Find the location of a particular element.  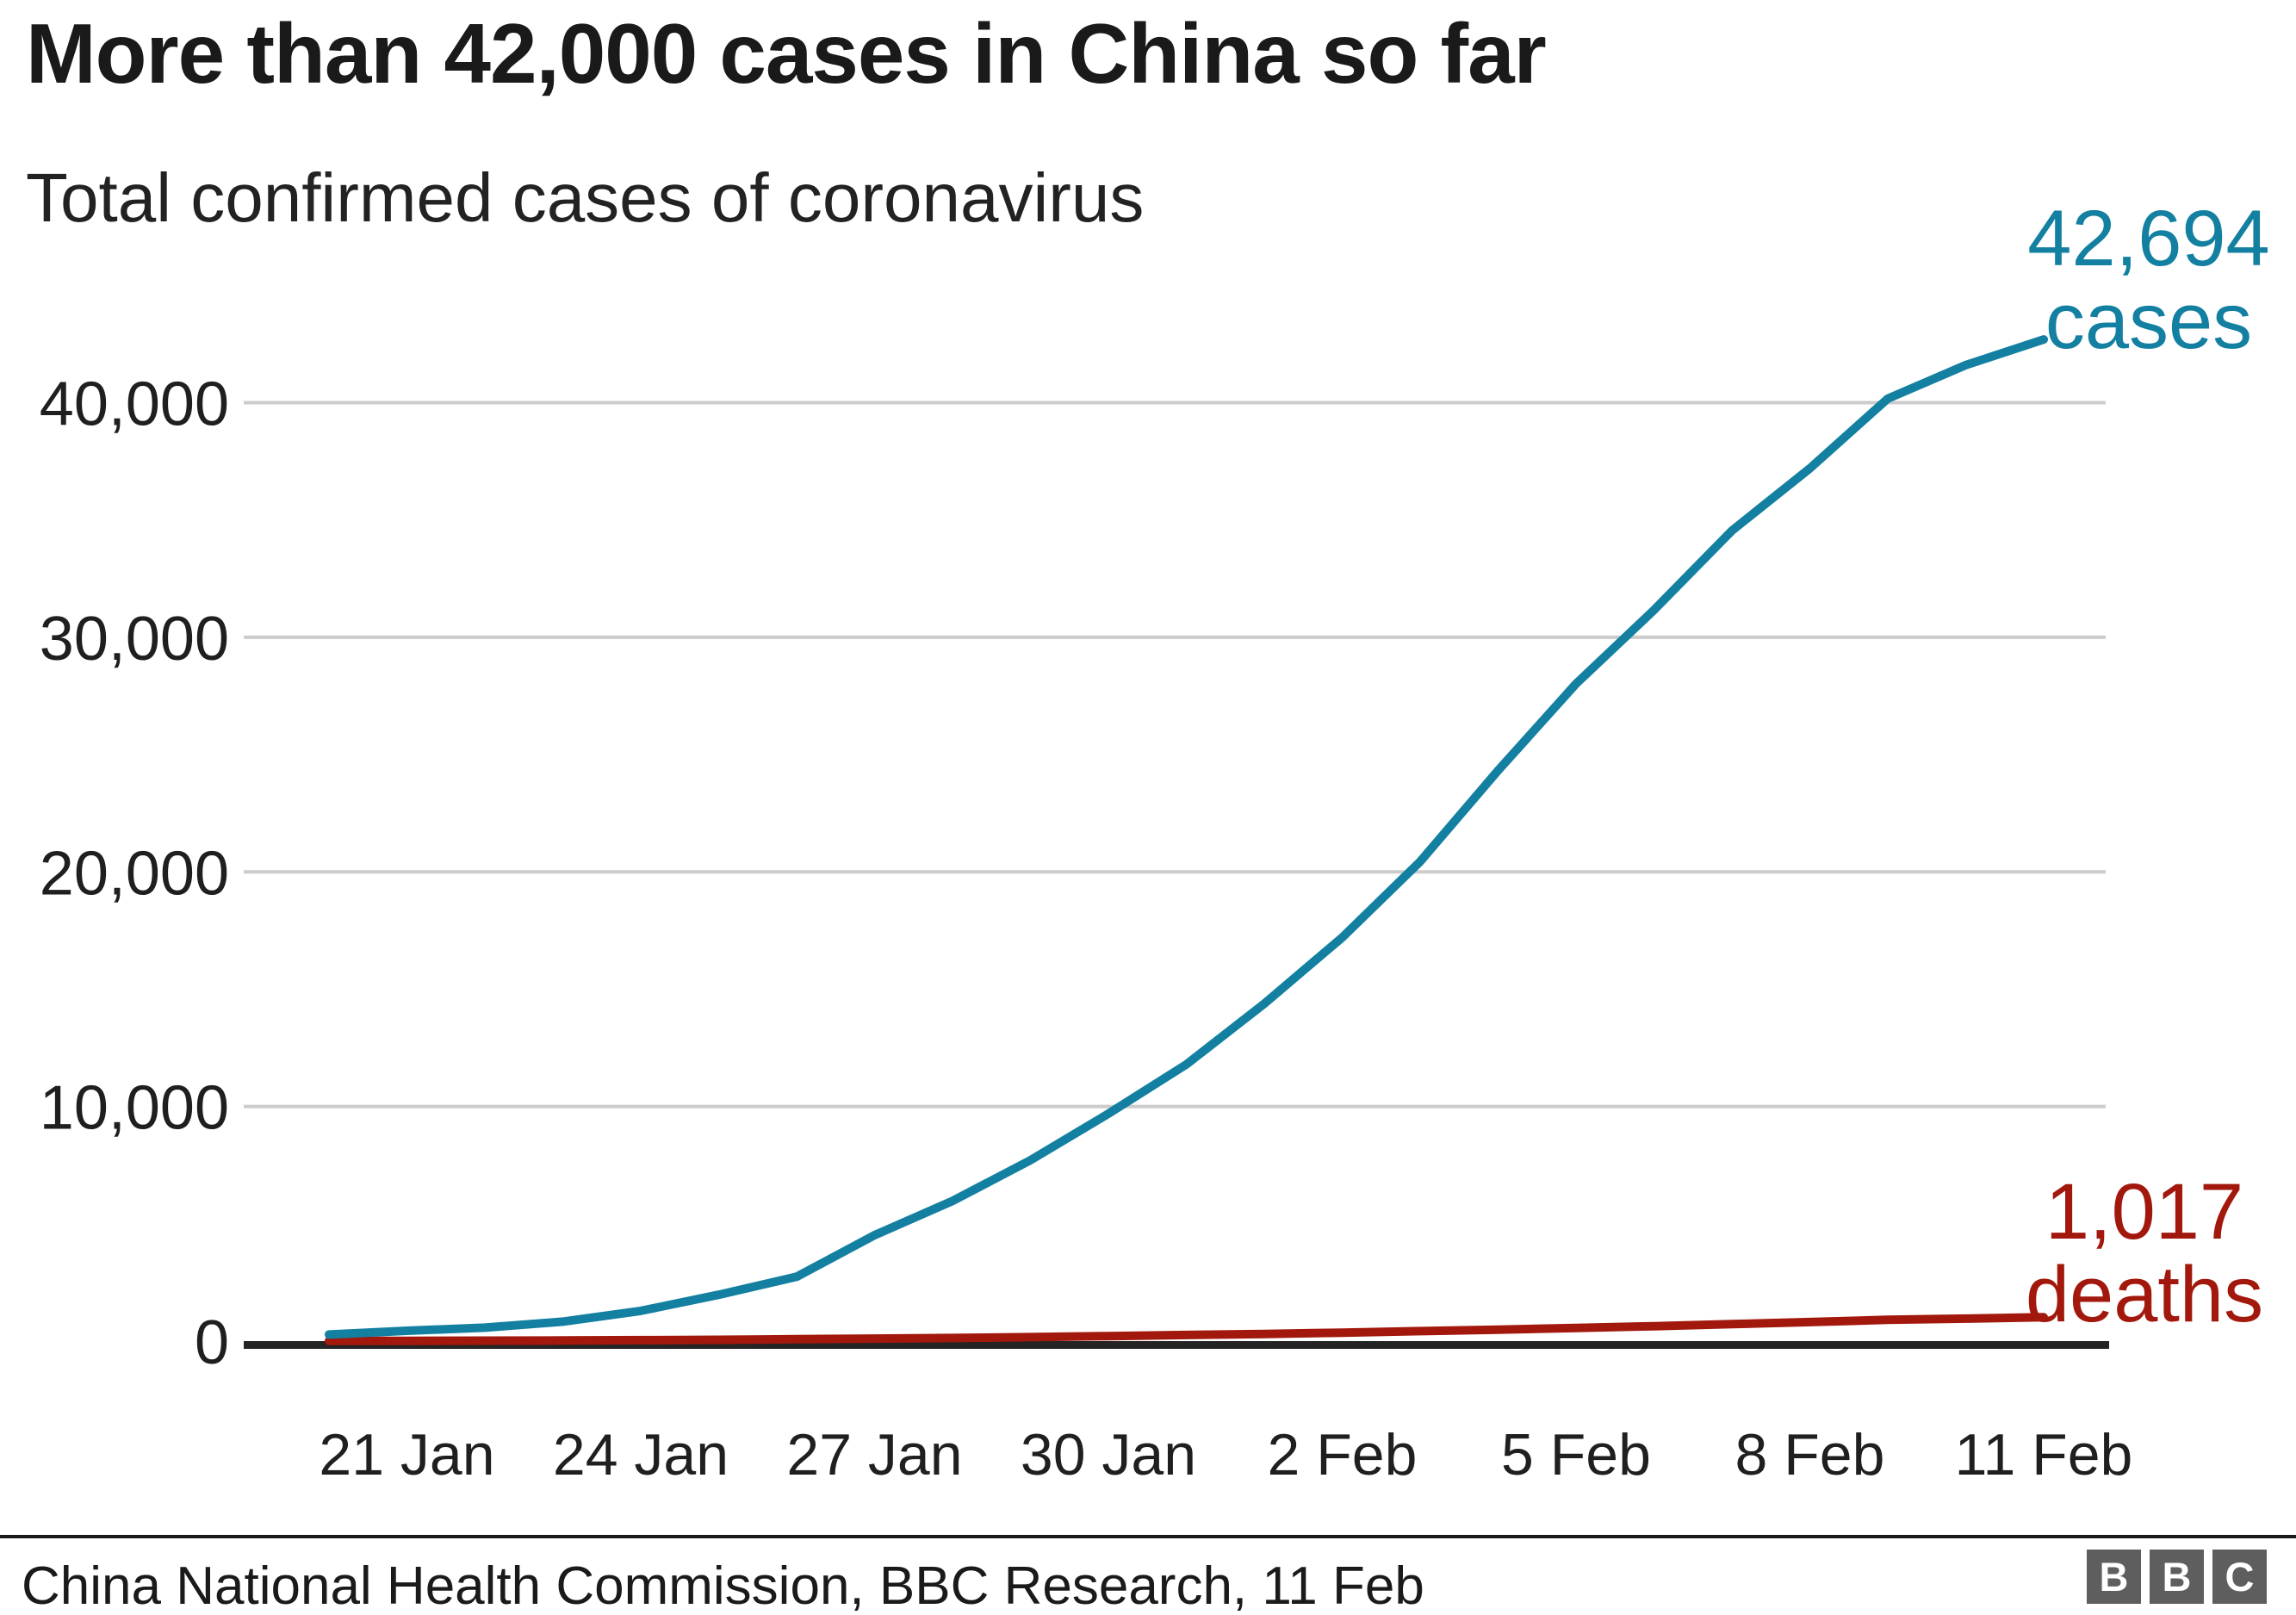

chart-title: More than 42,000 cases in China so far is located at coordinates (786, 53).